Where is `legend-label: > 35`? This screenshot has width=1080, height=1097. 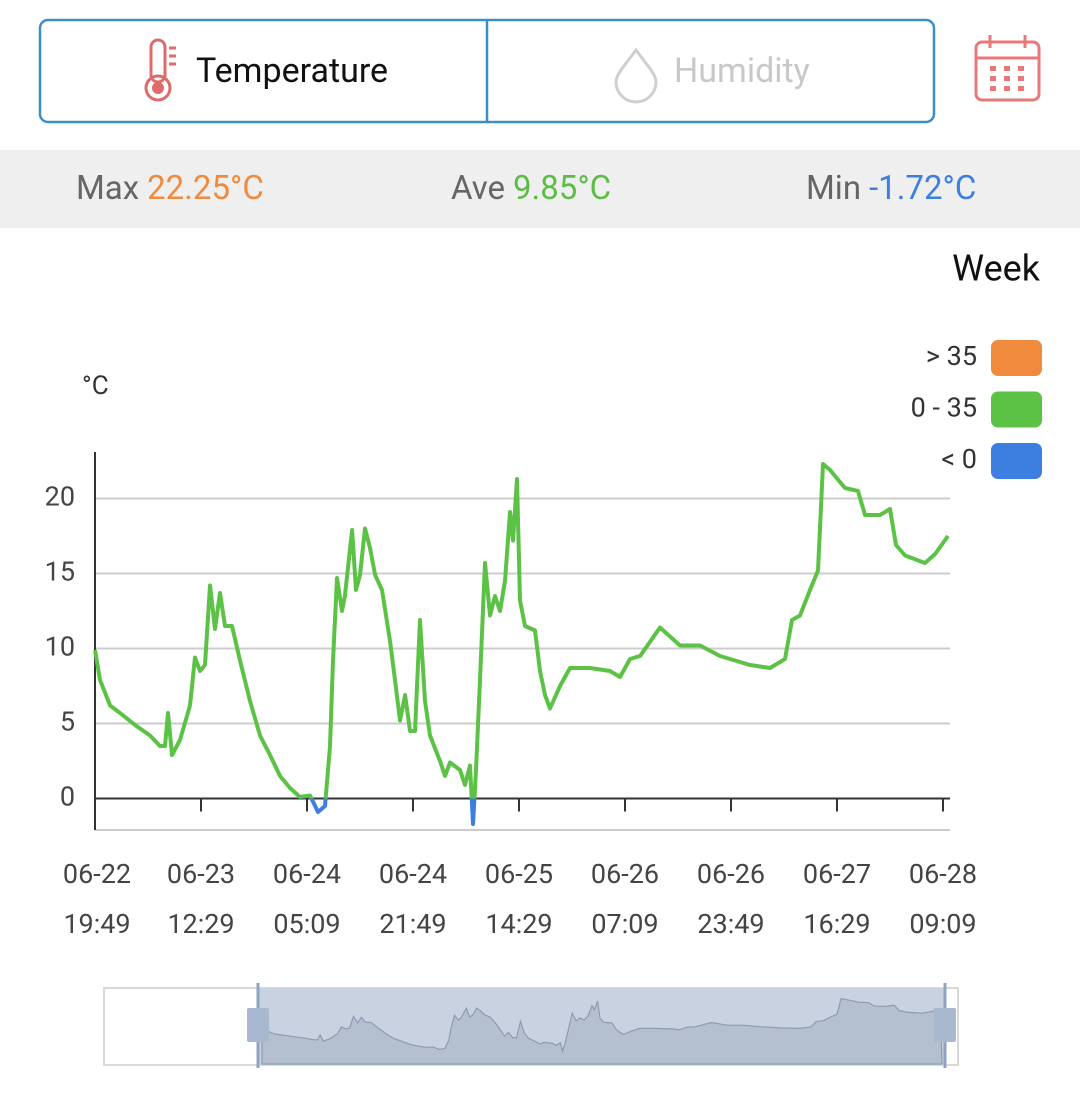 legend-label: > 35 is located at coordinates (951, 356).